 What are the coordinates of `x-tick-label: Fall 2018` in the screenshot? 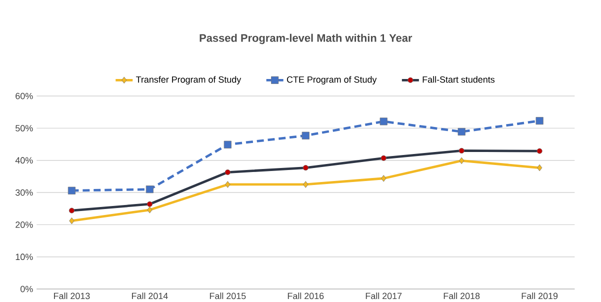 It's located at (462, 295).